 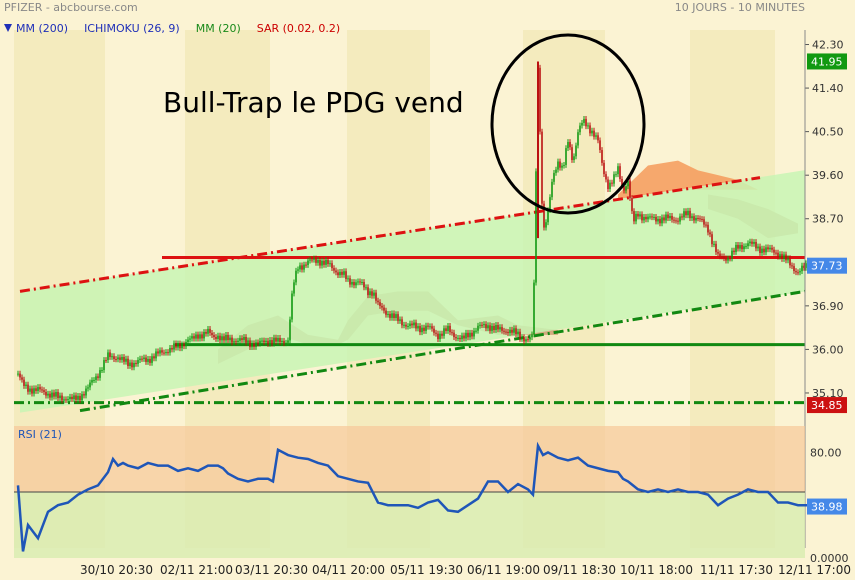 What do you see at coordinates (348, 570) in the screenshot?
I see `time-tick-label: 04/11 20:00` at bounding box center [348, 570].